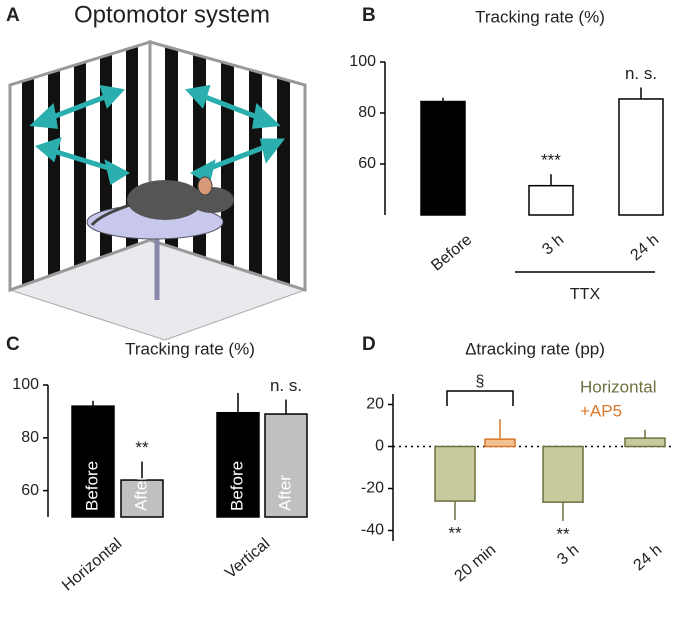 The height and width of the screenshot is (621, 682). What do you see at coordinates (369, 344) in the screenshot?
I see `panel-letter: D` at bounding box center [369, 344].